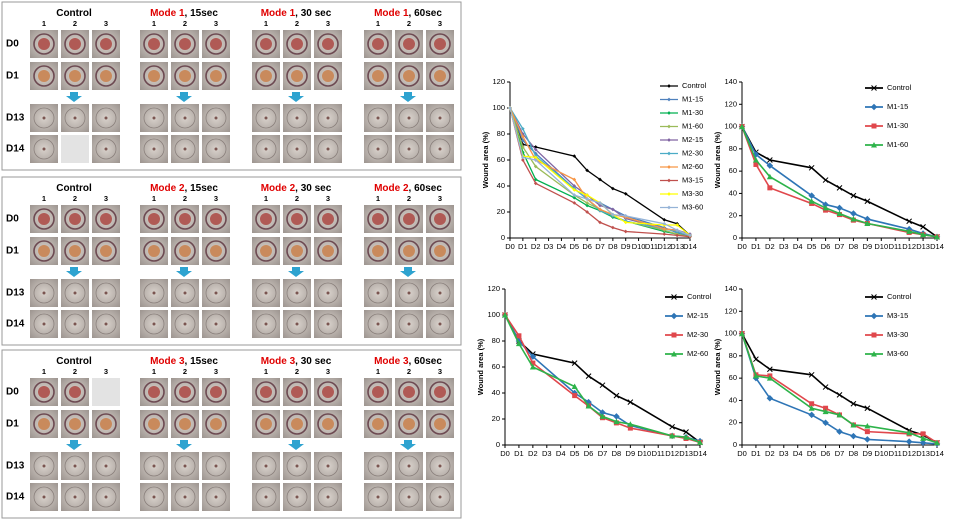 The image size is (956, 522). Describe the element at coordinates (874, 126) in the screenshot. I see `legend-marker` at that location.